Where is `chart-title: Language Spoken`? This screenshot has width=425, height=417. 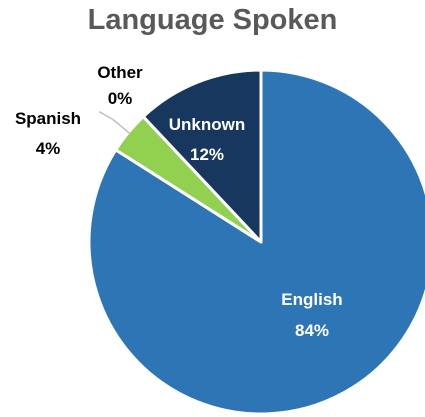
chart-title: Language Spoken is located at coordinates (212, 20).